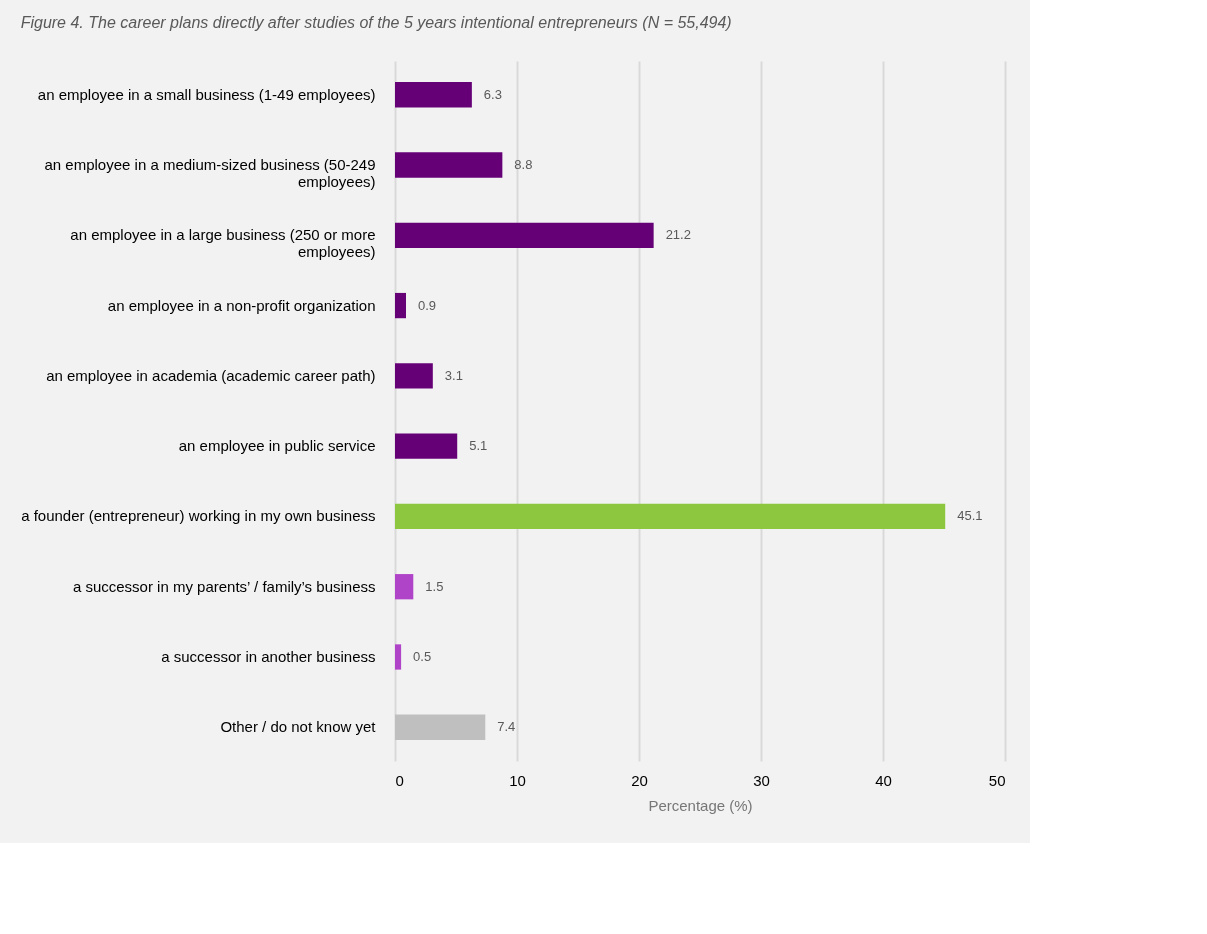 This screenshot has width=1207, height=934. I want to click on y-tick-label: an employee in academia (academic career path), so click(211, 375).